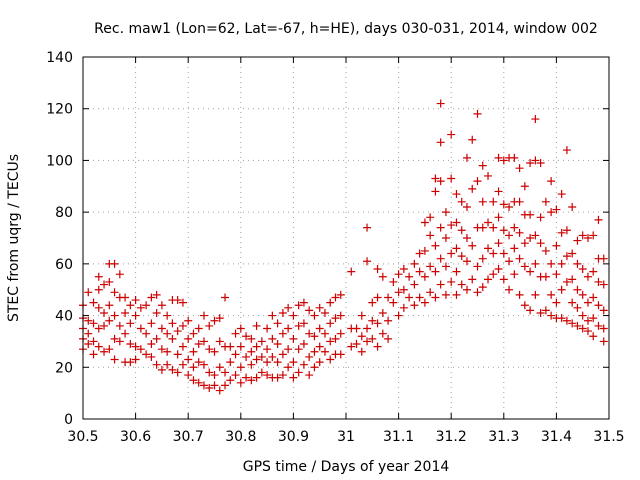  Describe the element at coordinates (398, 437) in the screenshot. I see `x-tick-label: 31.1` at that location.